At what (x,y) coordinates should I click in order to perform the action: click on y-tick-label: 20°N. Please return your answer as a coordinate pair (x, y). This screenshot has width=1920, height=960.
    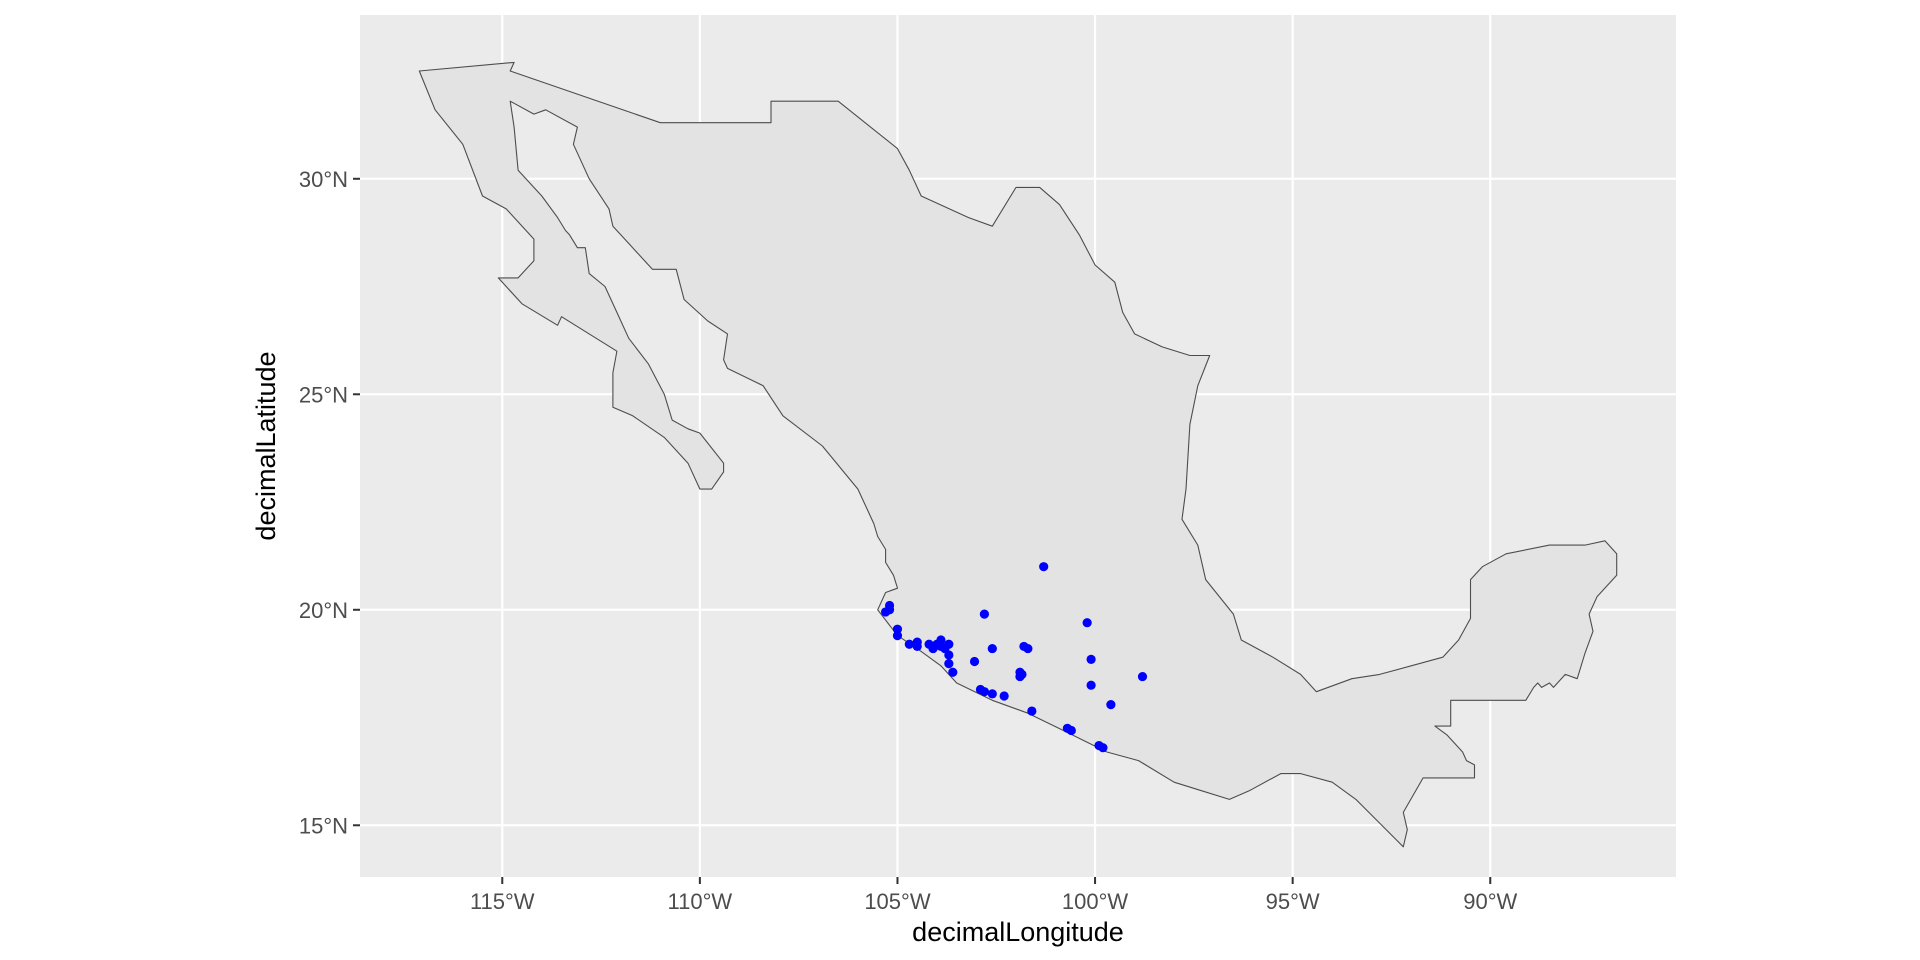
    Looking at the image, I should click on (323, 610).